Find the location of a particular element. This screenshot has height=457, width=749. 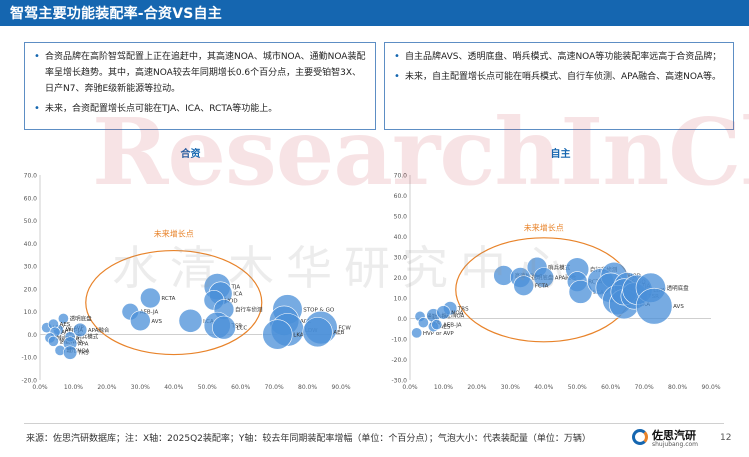

jv-bubble-label: RCTA is located at coordinates (168, 299).